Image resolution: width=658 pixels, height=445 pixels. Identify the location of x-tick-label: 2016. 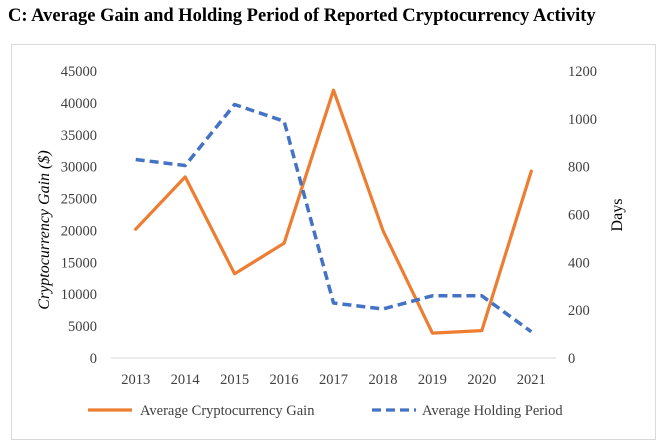
(284, 380).